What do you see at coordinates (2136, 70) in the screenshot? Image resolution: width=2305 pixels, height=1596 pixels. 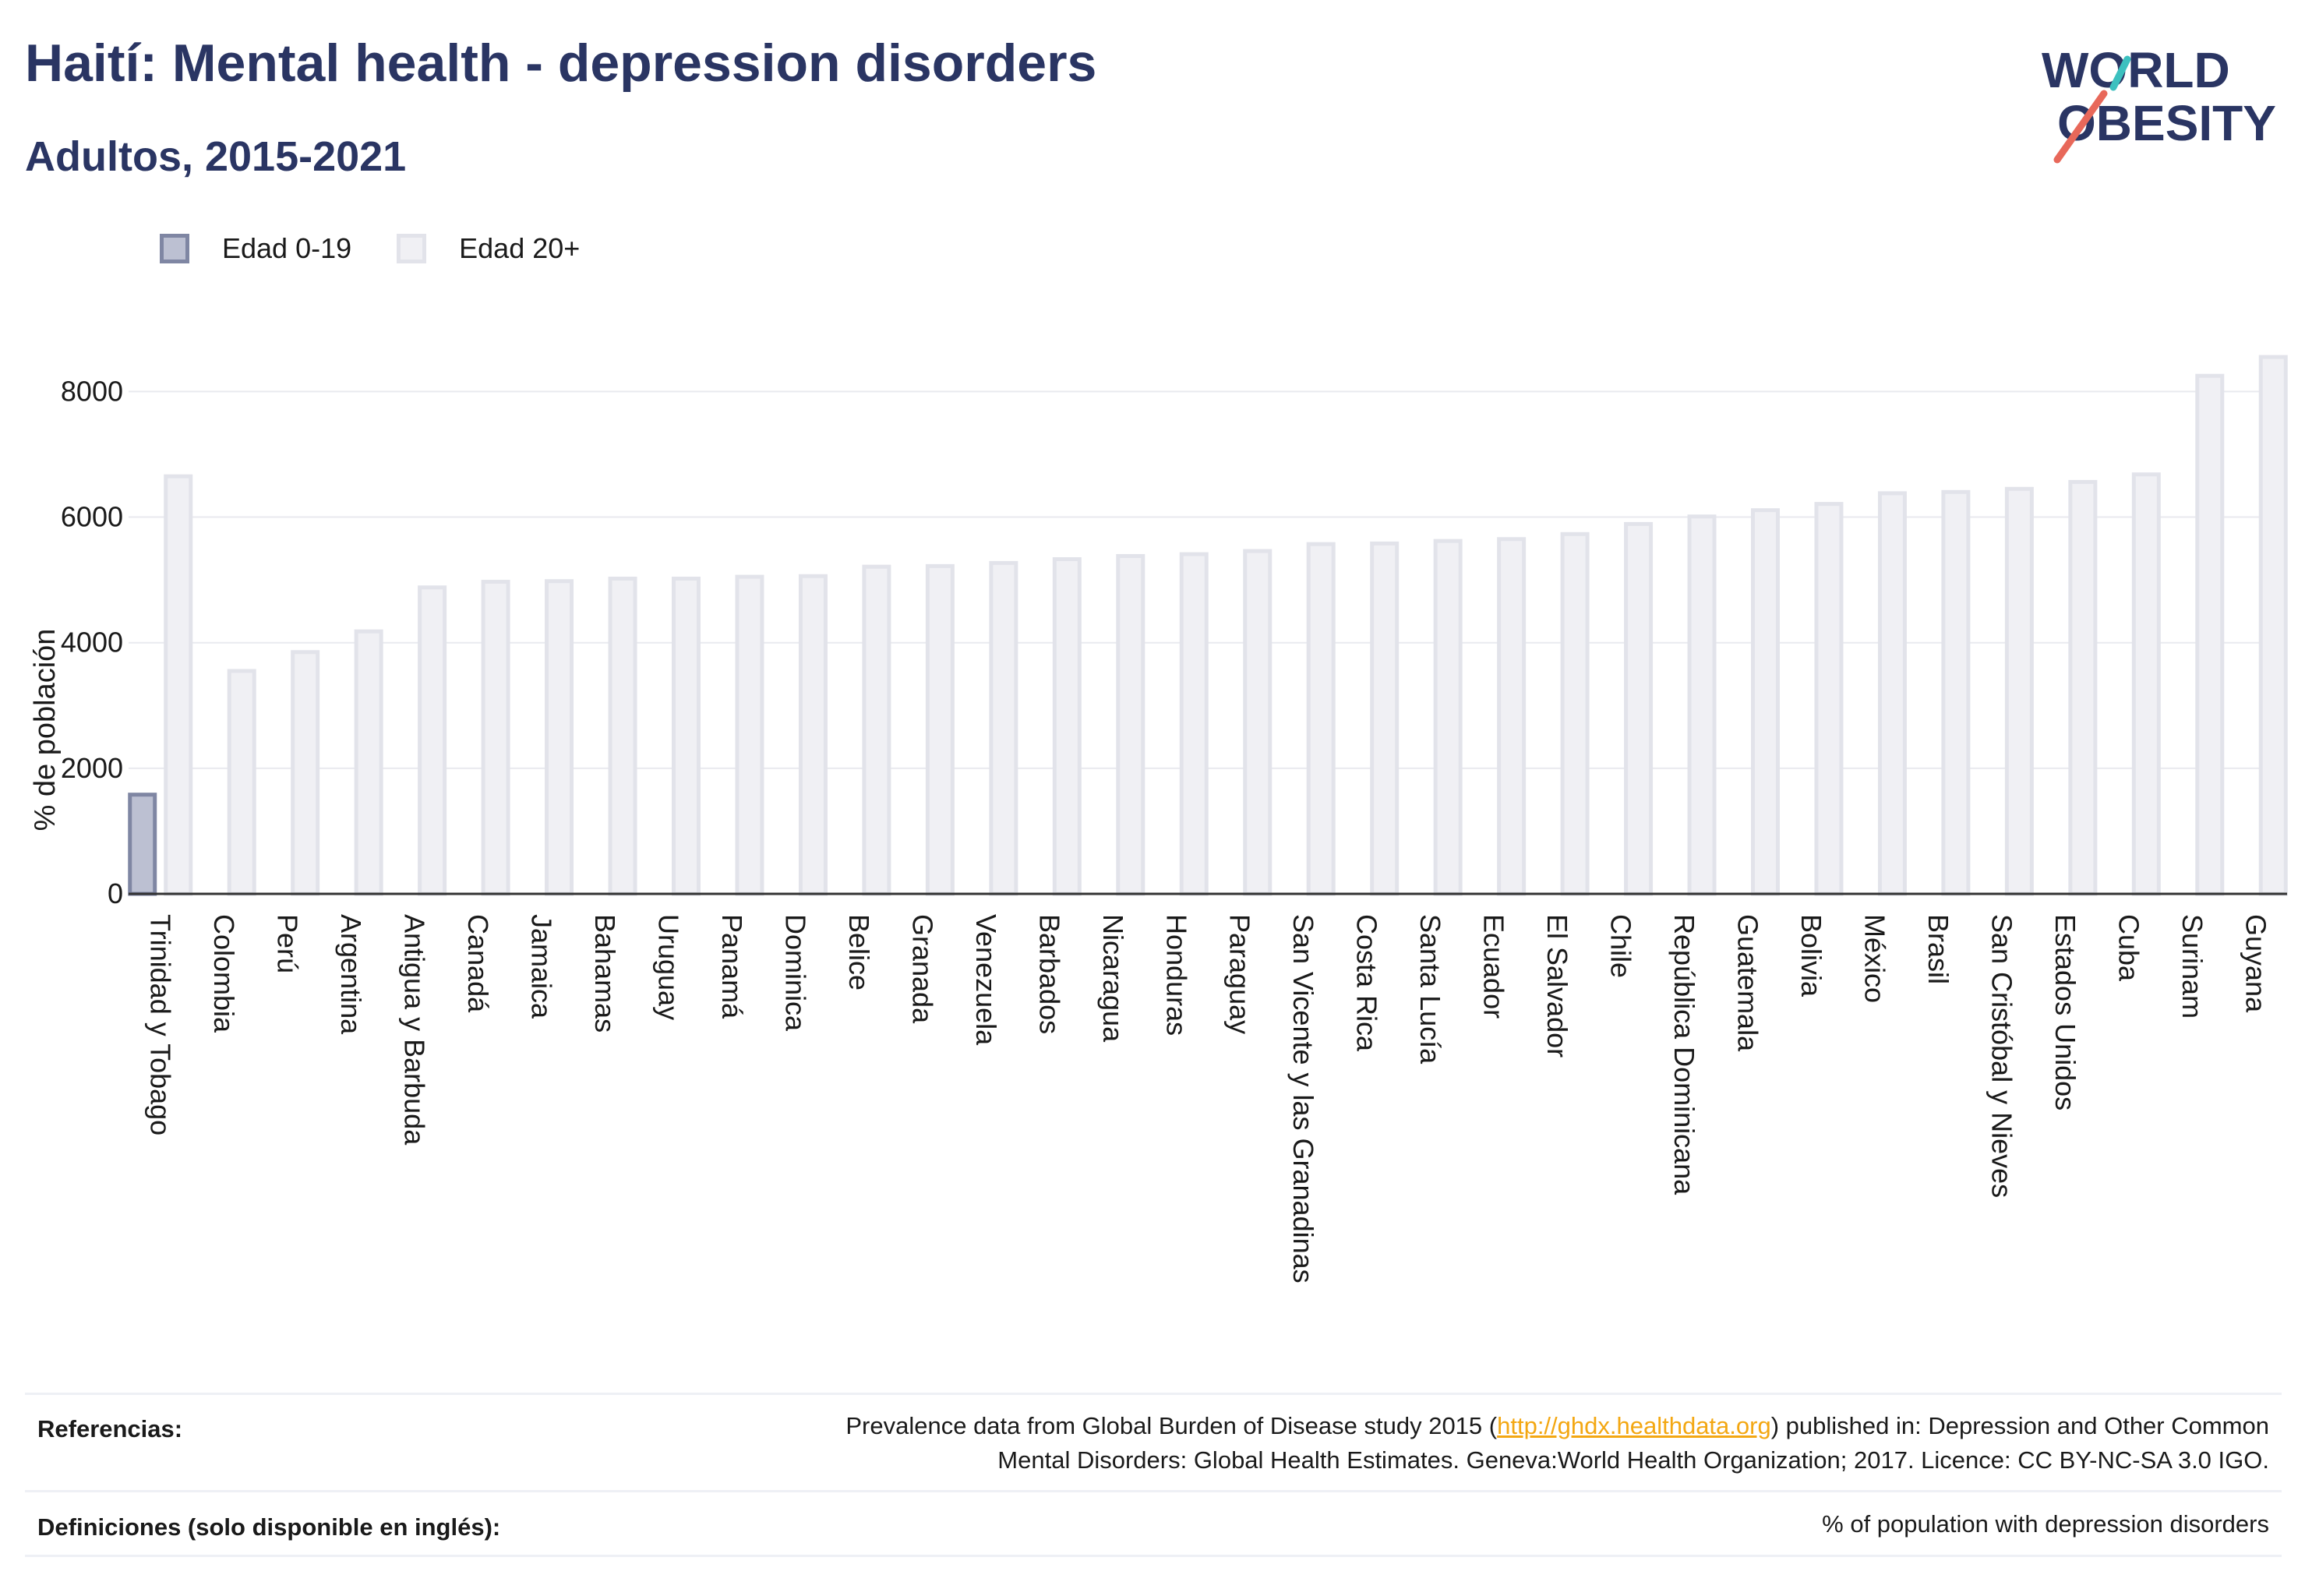 I see `logo-line1: WORLD` at bounding box center [2136, 70].